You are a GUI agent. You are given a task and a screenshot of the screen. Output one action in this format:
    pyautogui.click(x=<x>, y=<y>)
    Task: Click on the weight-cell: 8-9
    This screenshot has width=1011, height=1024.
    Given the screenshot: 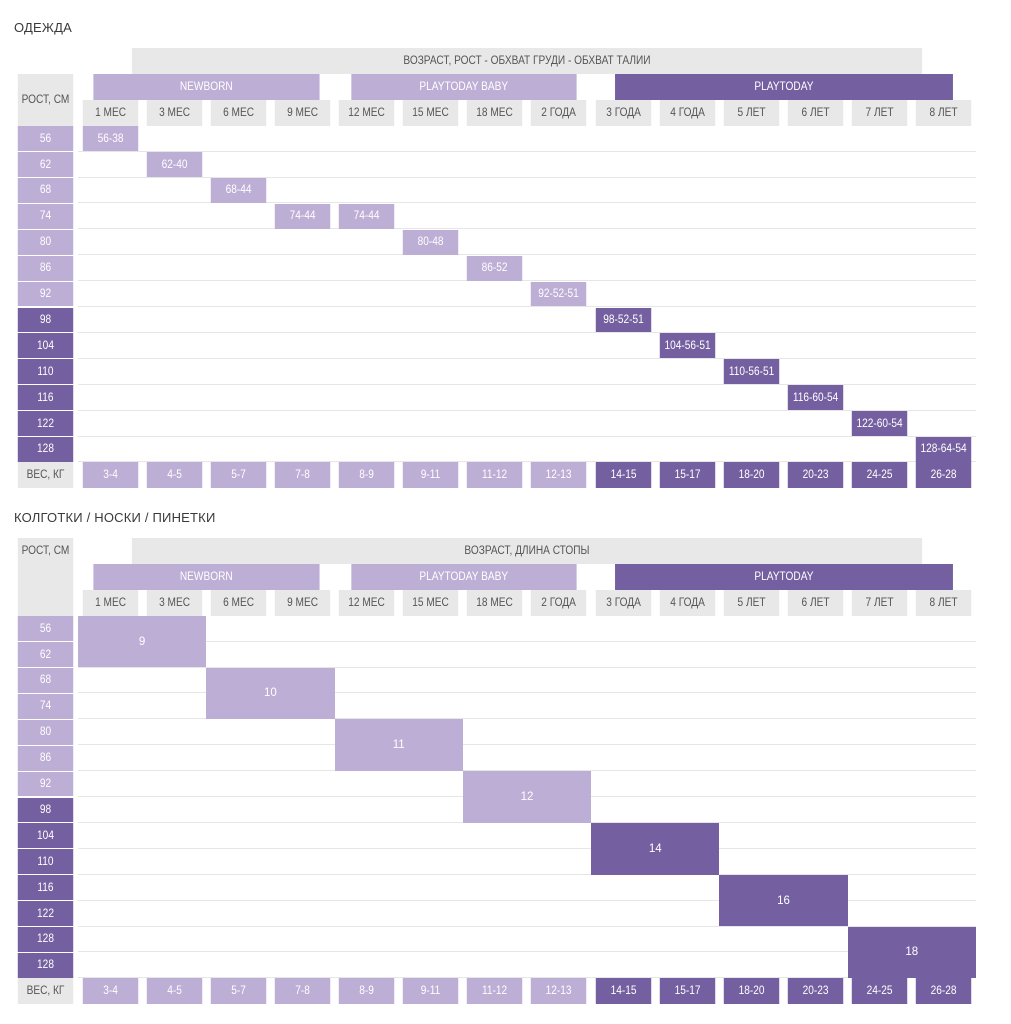 What is the action you would take?
    pyautogui.click(x=366, y=991)
    